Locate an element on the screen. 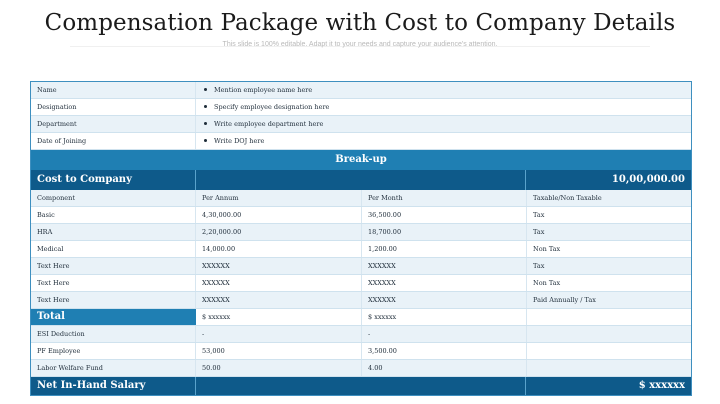 This screenshot has height=404, width=720. table-row: Labor Welfare Fund 50.00 4.00 is located at coordinates (361, 368).